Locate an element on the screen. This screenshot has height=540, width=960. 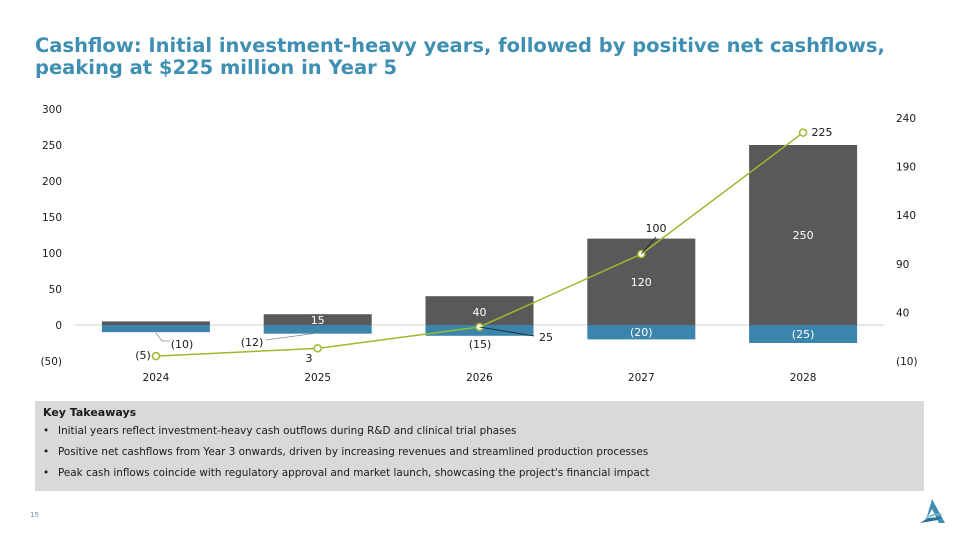
outflow-data-label: (25) is located at coordinates (803, 334).